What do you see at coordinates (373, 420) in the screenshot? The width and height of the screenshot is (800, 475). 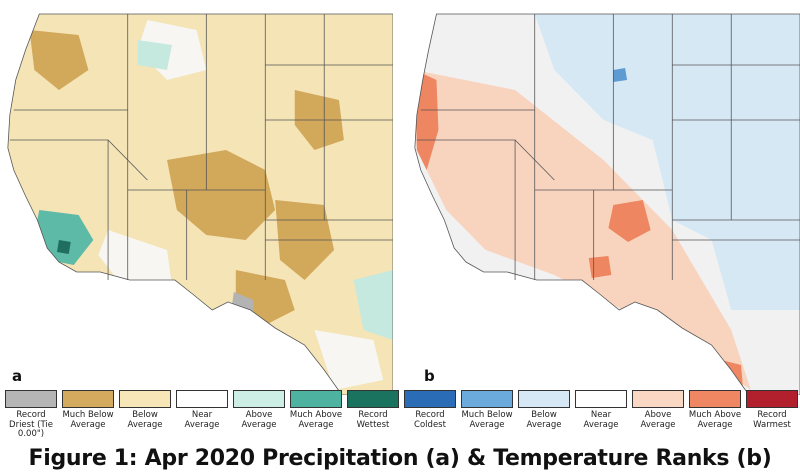 I see `legend-label: Record Wettest` at bounding box center [373, 420].